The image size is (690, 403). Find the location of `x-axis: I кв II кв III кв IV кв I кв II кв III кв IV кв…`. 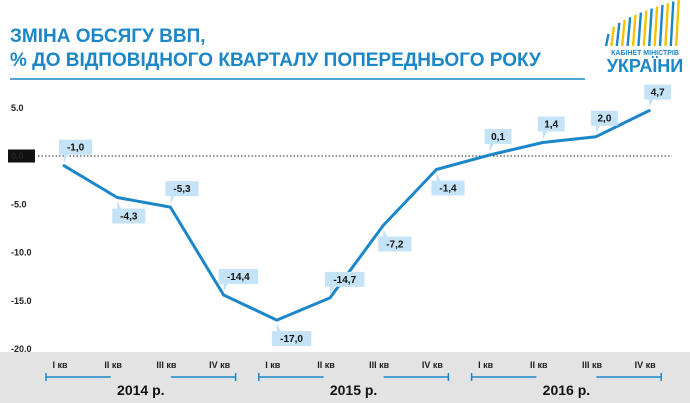

x-axis: I кв II кв III кв IV кв I кв II кв III кв IV кв… is located at coordinates (353, 379).